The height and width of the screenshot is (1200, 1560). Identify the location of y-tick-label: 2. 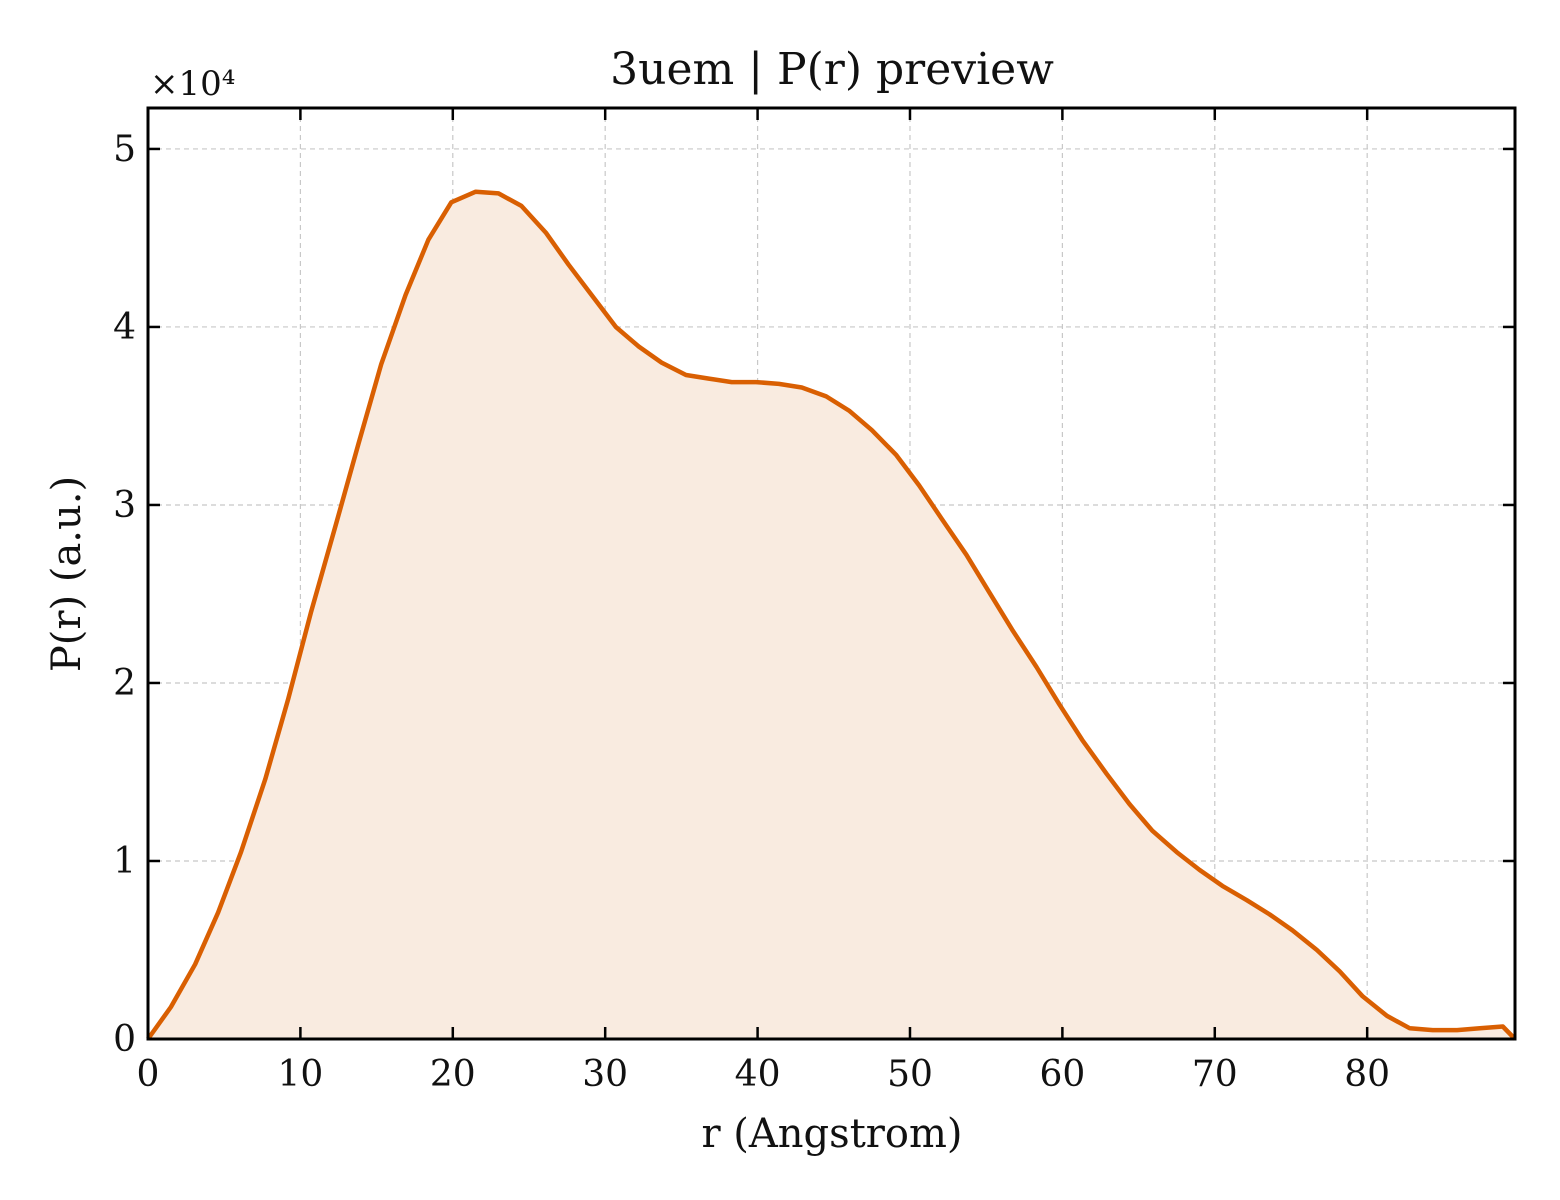
(124, 683).